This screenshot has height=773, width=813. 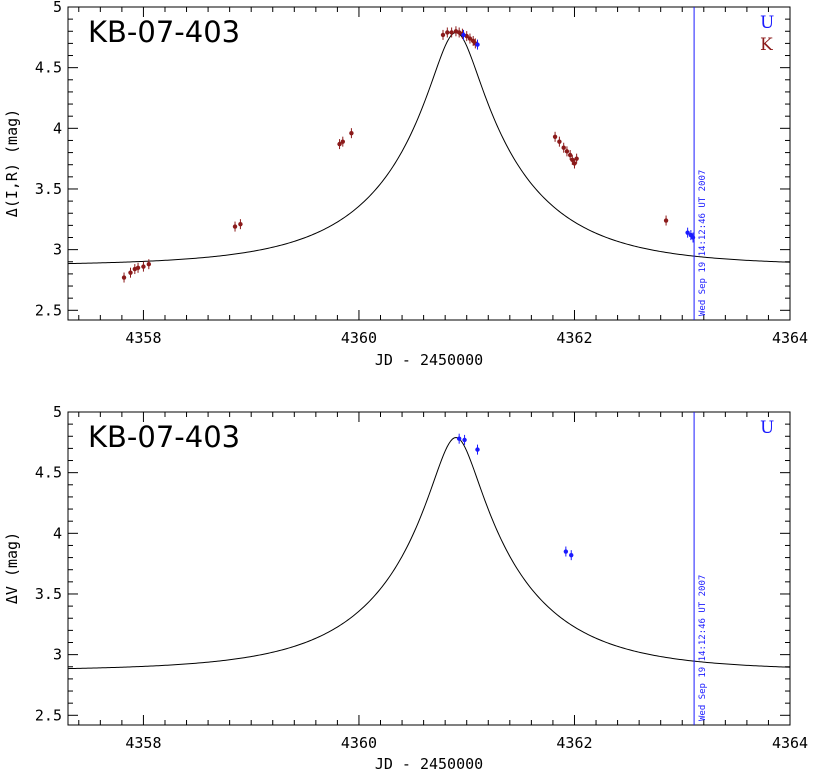 I want to click on legend-entry-k: K, so click(x=766, y=45).